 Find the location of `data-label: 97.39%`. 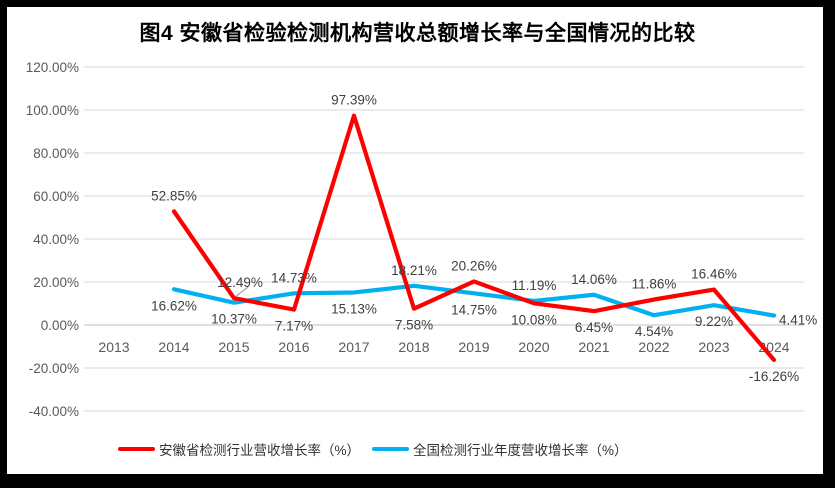

data-label: 97.39% is located at coordinates (354, 100).